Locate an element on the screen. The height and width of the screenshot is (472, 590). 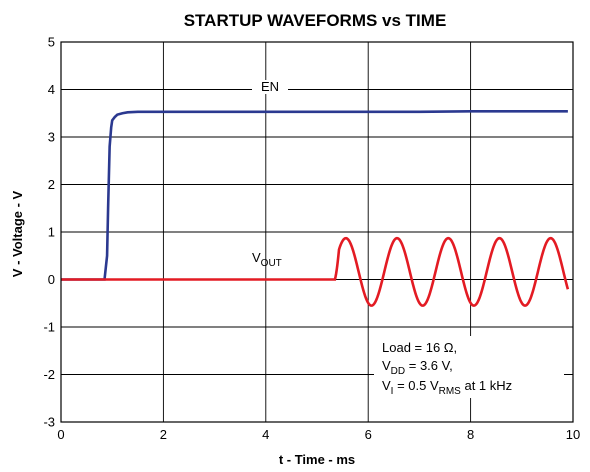
x-tick-label: 10 is located at coordinates (573, 434).